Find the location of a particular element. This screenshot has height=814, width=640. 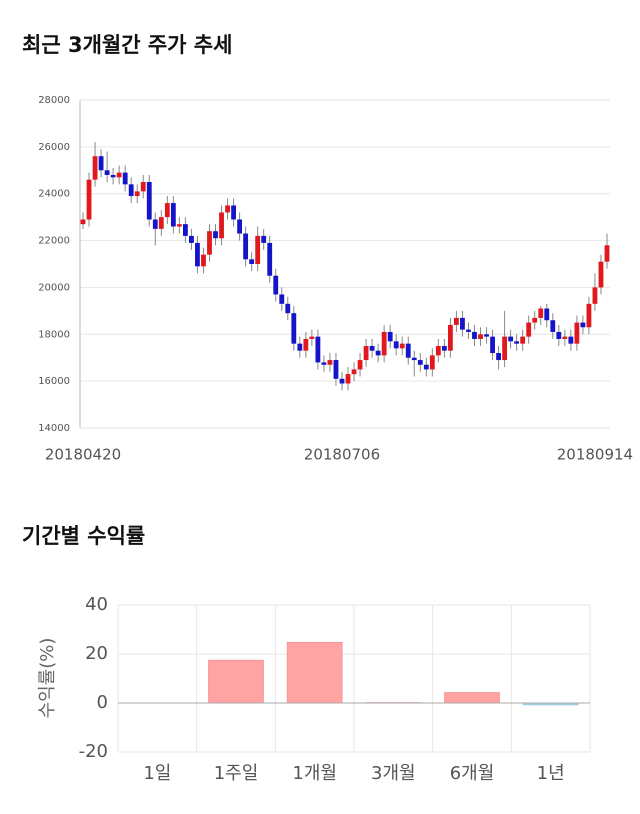

x-tick-label: 20180420 is located at coordinates (83, 455).